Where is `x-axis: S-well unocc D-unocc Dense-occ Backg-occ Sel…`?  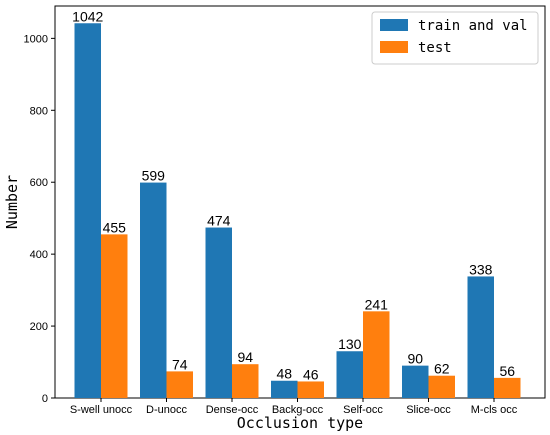
x-axis: S-well unocc D-unocc Dense-occ Backg-occ Sel… is located at coordinates (294, 407).